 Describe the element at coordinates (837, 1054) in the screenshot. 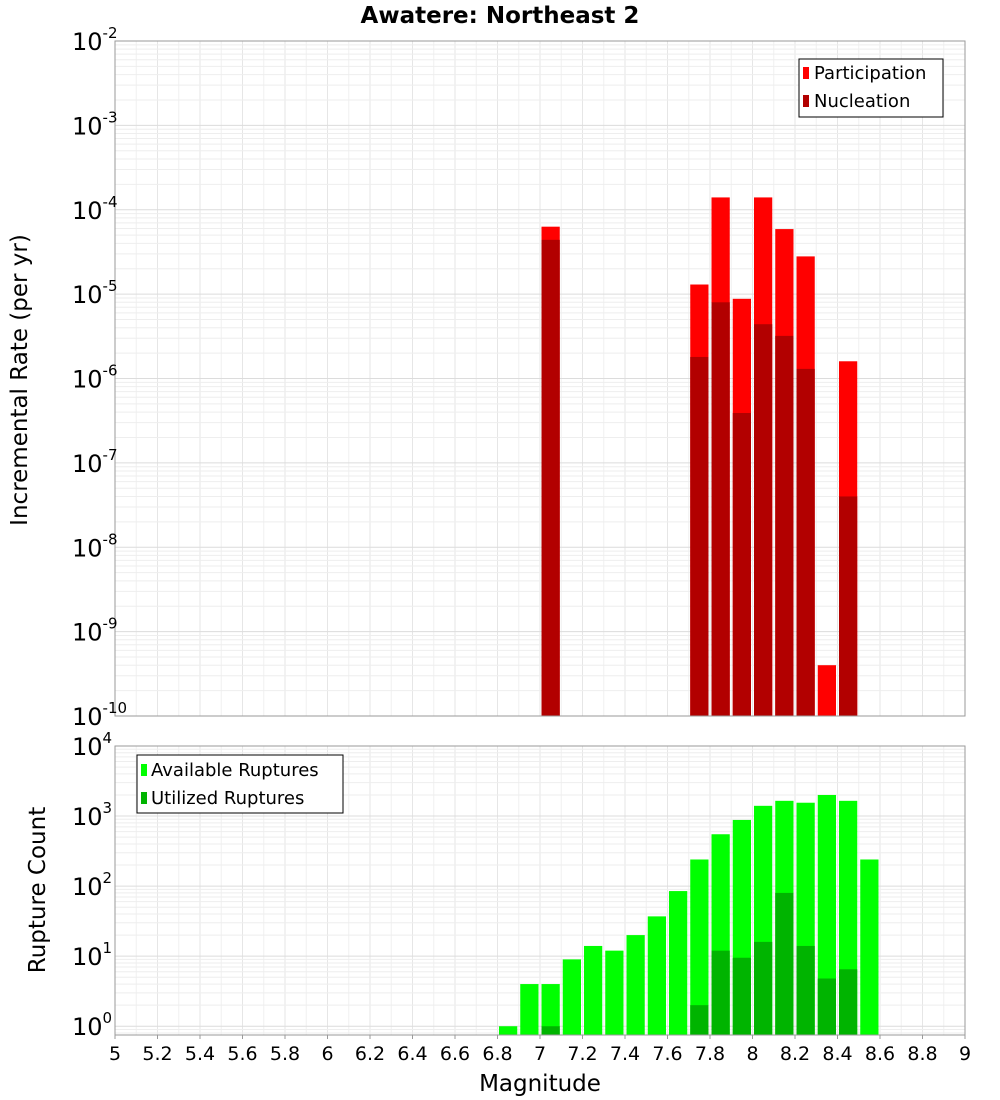

I see `x-tick-label: 8.4` at that location.